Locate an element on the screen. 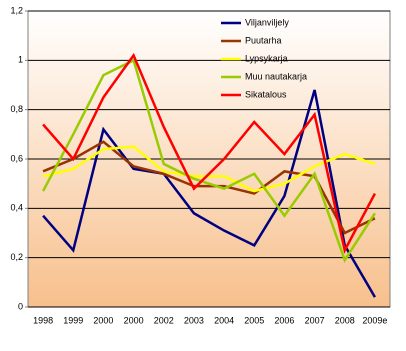 This screenshot has height=351, width=406. legend-label: Viljanviljely is located at coordinates (267, 22).